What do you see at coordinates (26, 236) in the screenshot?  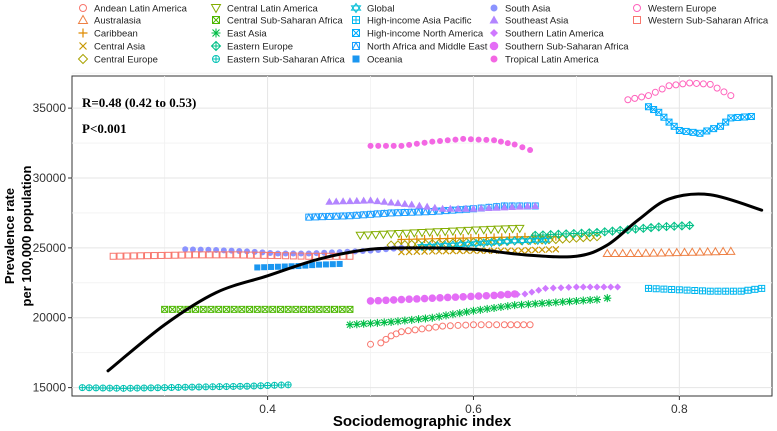 I see `y-axis-title-line2: per 100,000 population` at bounding box center [26, 236].